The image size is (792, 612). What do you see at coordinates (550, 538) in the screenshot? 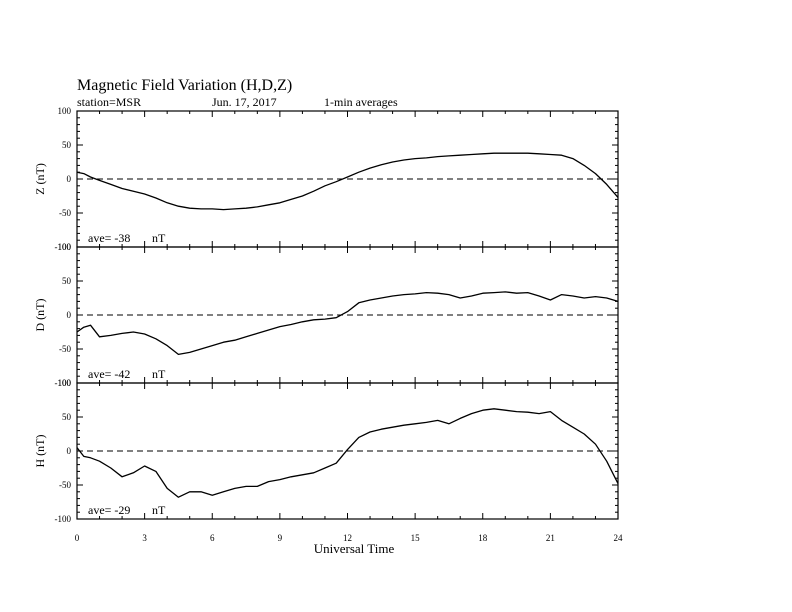
I see `x-tick-label: 21` at bounding box center [550, 538].